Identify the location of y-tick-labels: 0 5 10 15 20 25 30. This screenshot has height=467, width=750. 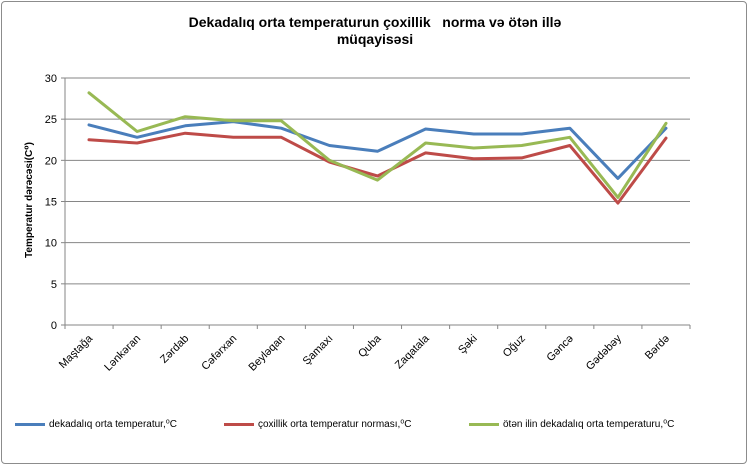
(51, 202).